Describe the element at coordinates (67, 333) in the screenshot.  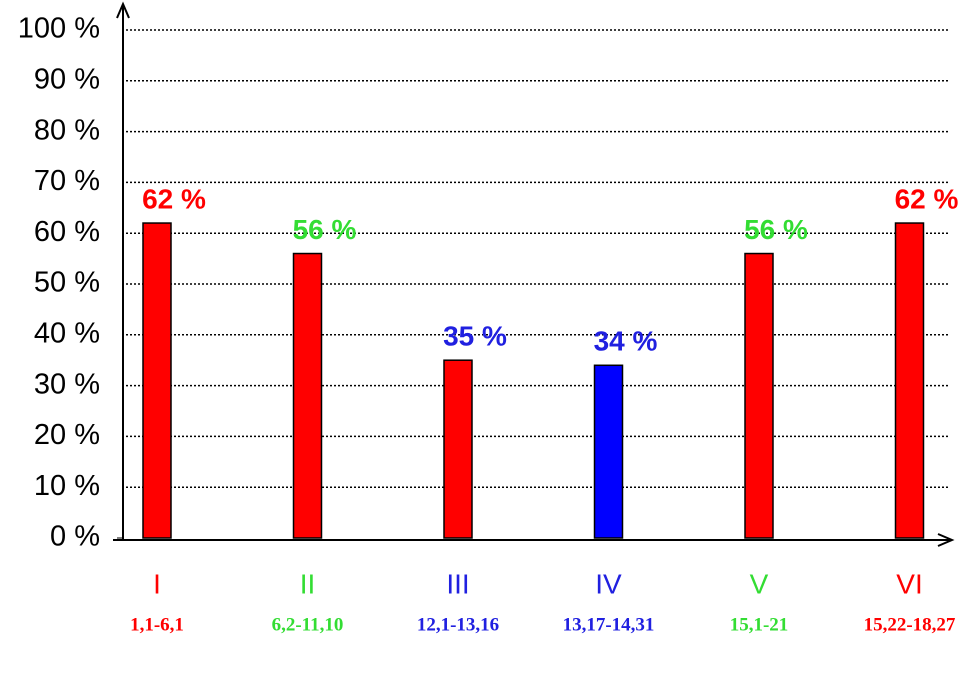
I see `y-tick-label: 40 %` at that location.